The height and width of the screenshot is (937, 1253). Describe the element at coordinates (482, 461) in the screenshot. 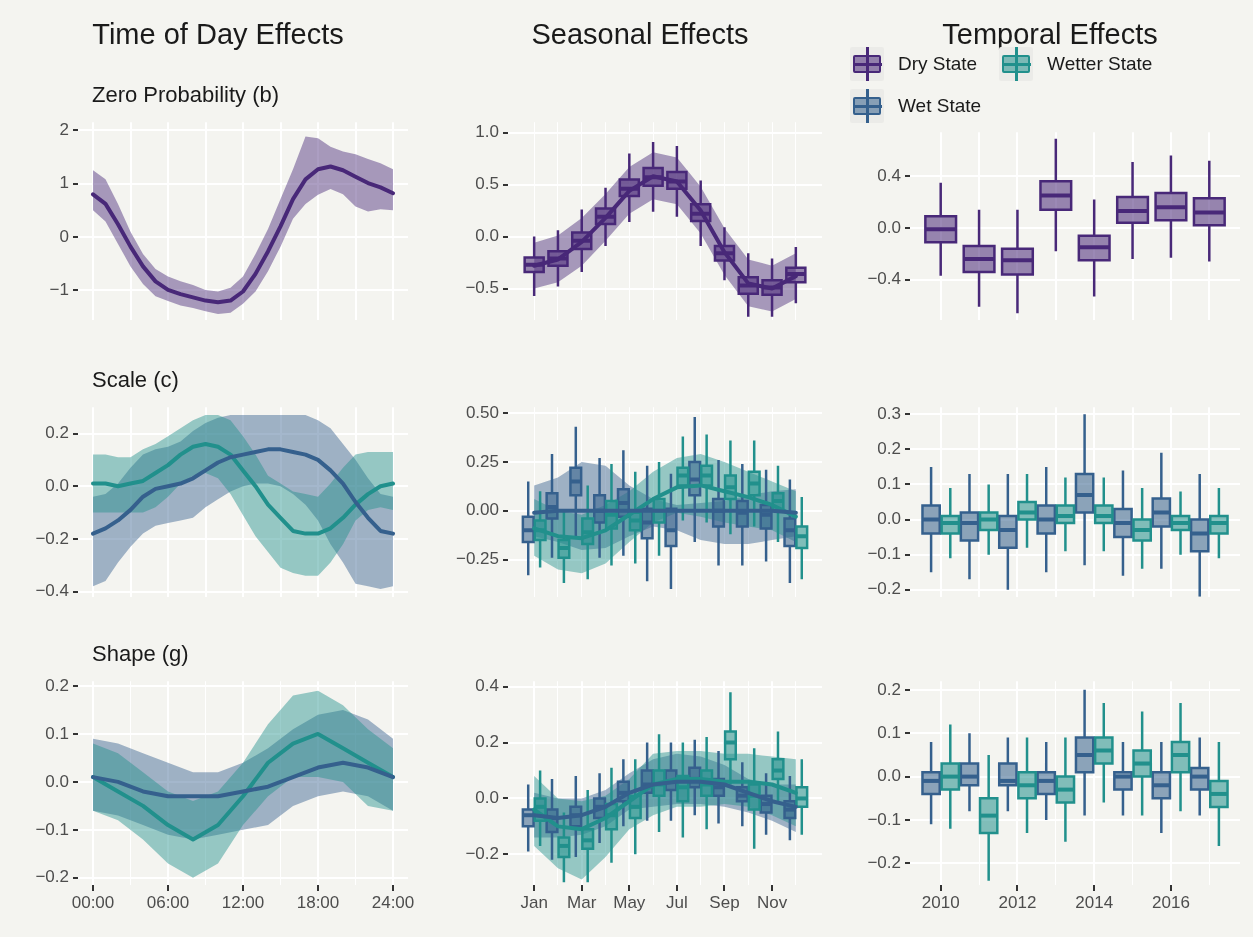

I see `y-tick-label: 0.25` at that location.